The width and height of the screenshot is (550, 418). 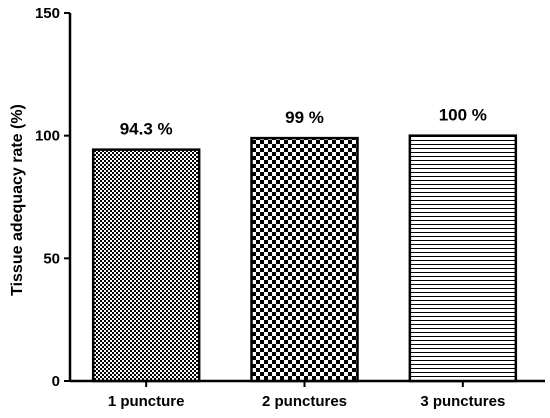 I want to click on data-label: 100 %, so click(x=463, y=115).